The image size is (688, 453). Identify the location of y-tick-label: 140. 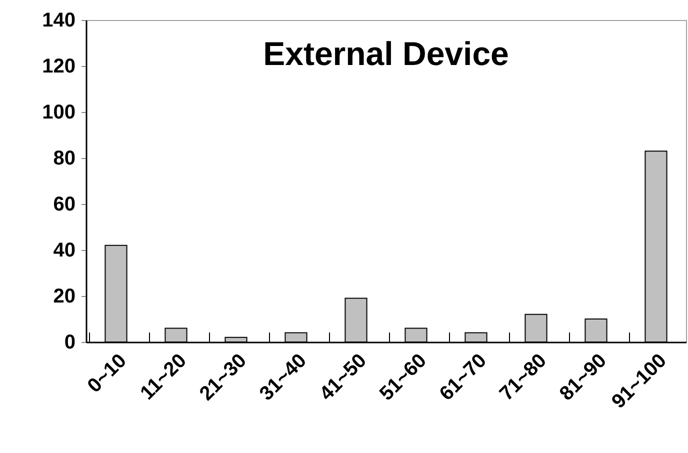
(59, 21).